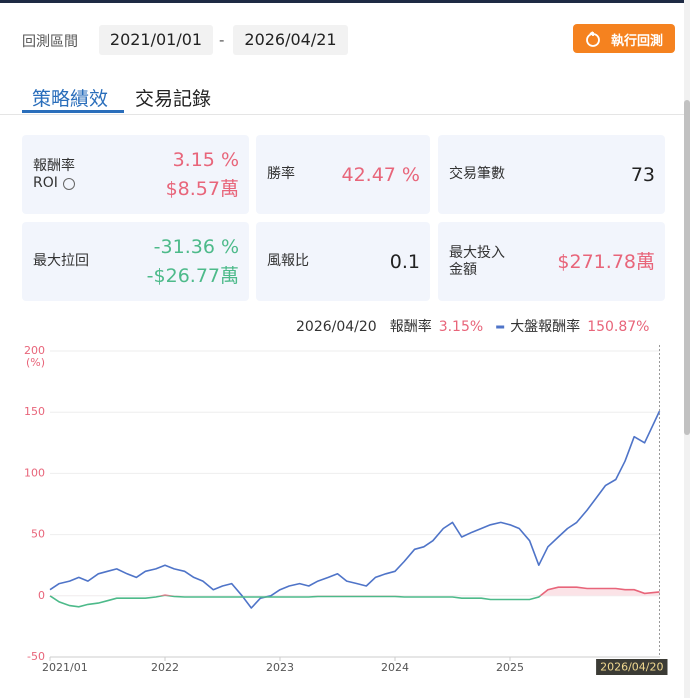 The image size is (690, 698). I want to click on y-tick-label: -50, so click(36, 656).